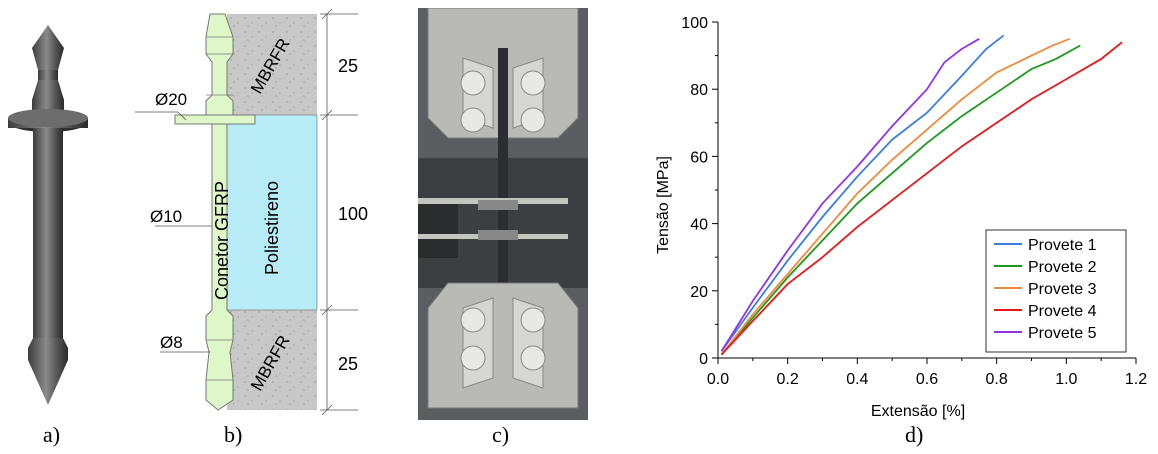 The width and height of the screenshot is (1158, 454). I want to click on dia-shaft-label: Ø10, so click(166, 216).